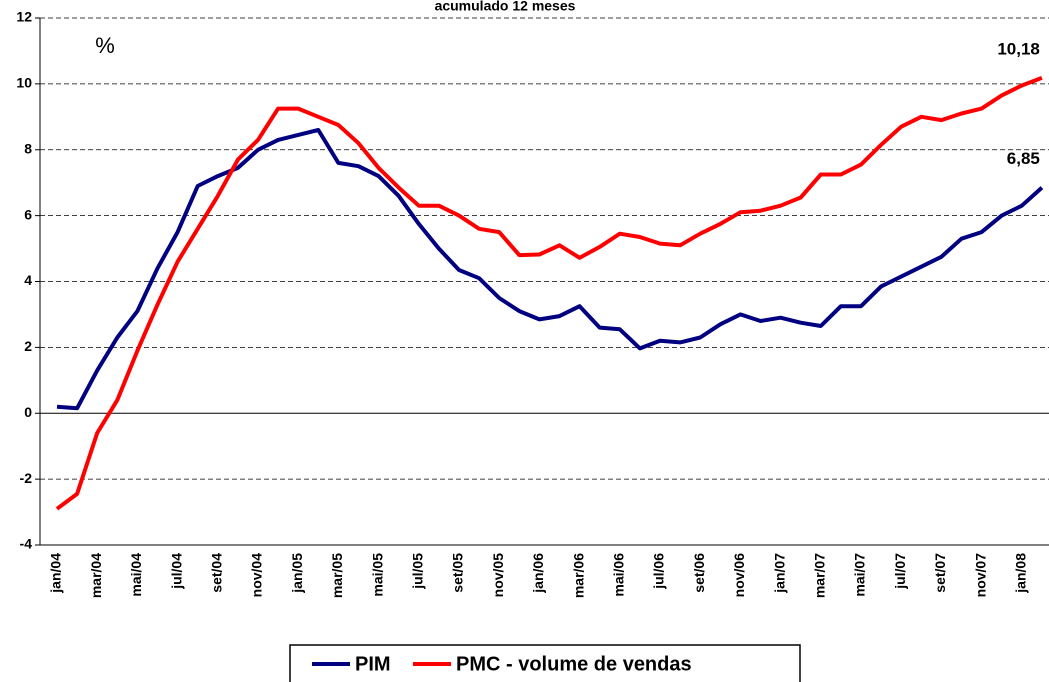 This screenshot has height=682, width=1049. Describe the element at coordinates (373, 664) in the screenshot. I see `legend-label: PIM` at that location.